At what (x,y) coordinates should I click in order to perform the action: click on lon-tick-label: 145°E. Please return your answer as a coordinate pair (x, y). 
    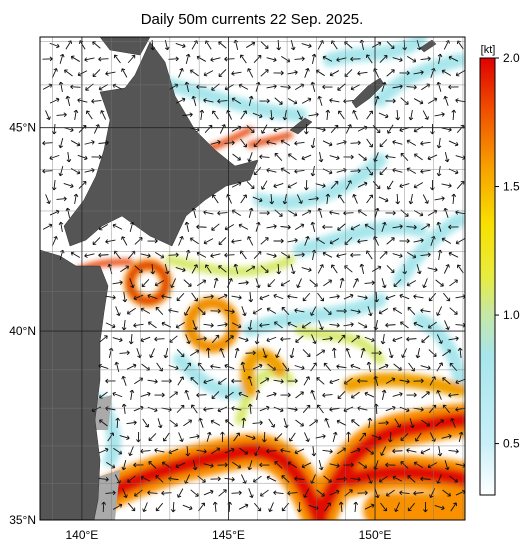
    Looking at the image, I should click on (228, 535).